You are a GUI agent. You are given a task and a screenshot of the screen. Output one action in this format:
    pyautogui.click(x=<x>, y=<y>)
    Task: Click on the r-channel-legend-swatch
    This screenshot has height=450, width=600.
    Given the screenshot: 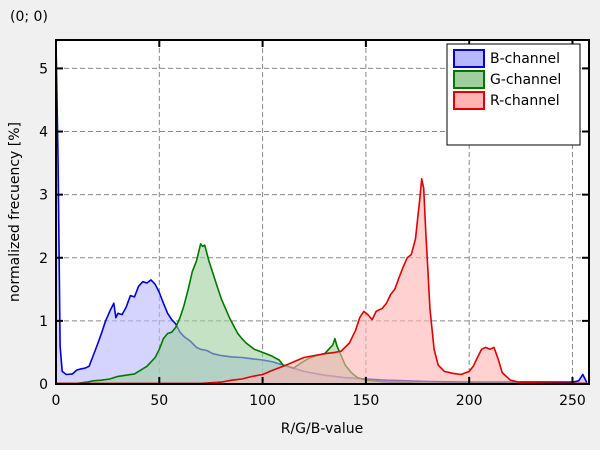 What is the action you would take?
    pyautogui.click(x=469, y=100)
    